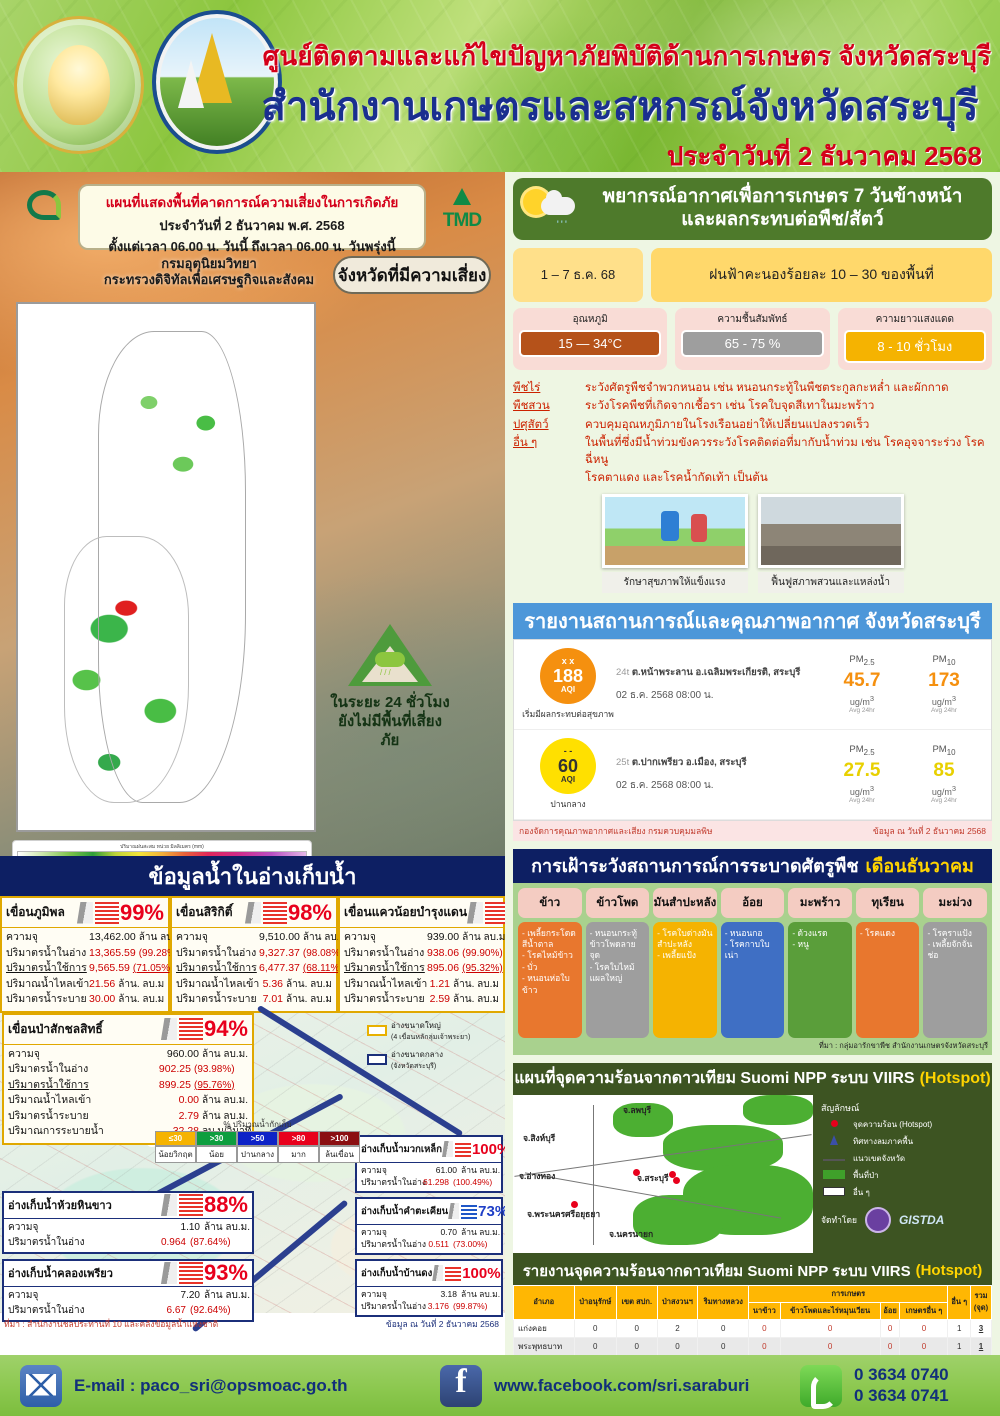 The width and height of the screenshot is (1000, 1416). Describe the element at coordinates (830, 543) in the screenshot. I see `canal-restoration-photo: ฟื้นฟูสภาพสวนและแหล่งน้ำ` at that location.